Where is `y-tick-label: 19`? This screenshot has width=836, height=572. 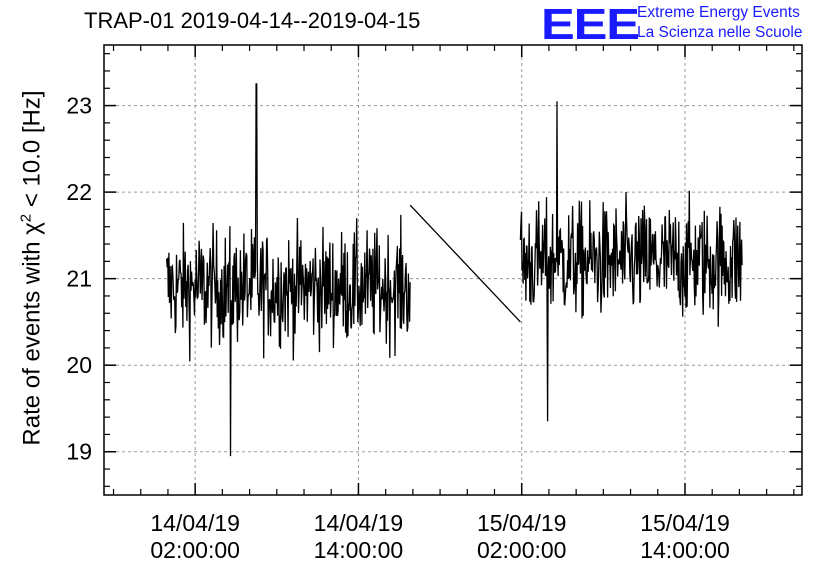 y-tick-label: 19 is located at coordinates (79, 452).